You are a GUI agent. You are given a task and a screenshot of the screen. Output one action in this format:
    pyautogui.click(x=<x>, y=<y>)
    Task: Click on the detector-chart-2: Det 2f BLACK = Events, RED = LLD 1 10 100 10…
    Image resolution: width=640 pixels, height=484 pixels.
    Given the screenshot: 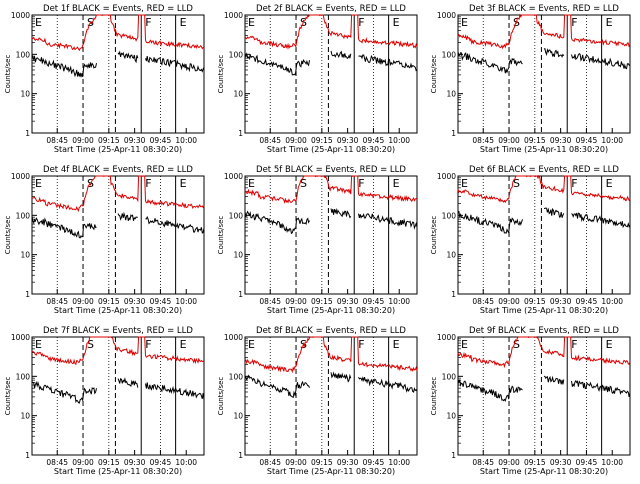 What is the action you would take?
    pyautogui.click(x=317, y=79)
    